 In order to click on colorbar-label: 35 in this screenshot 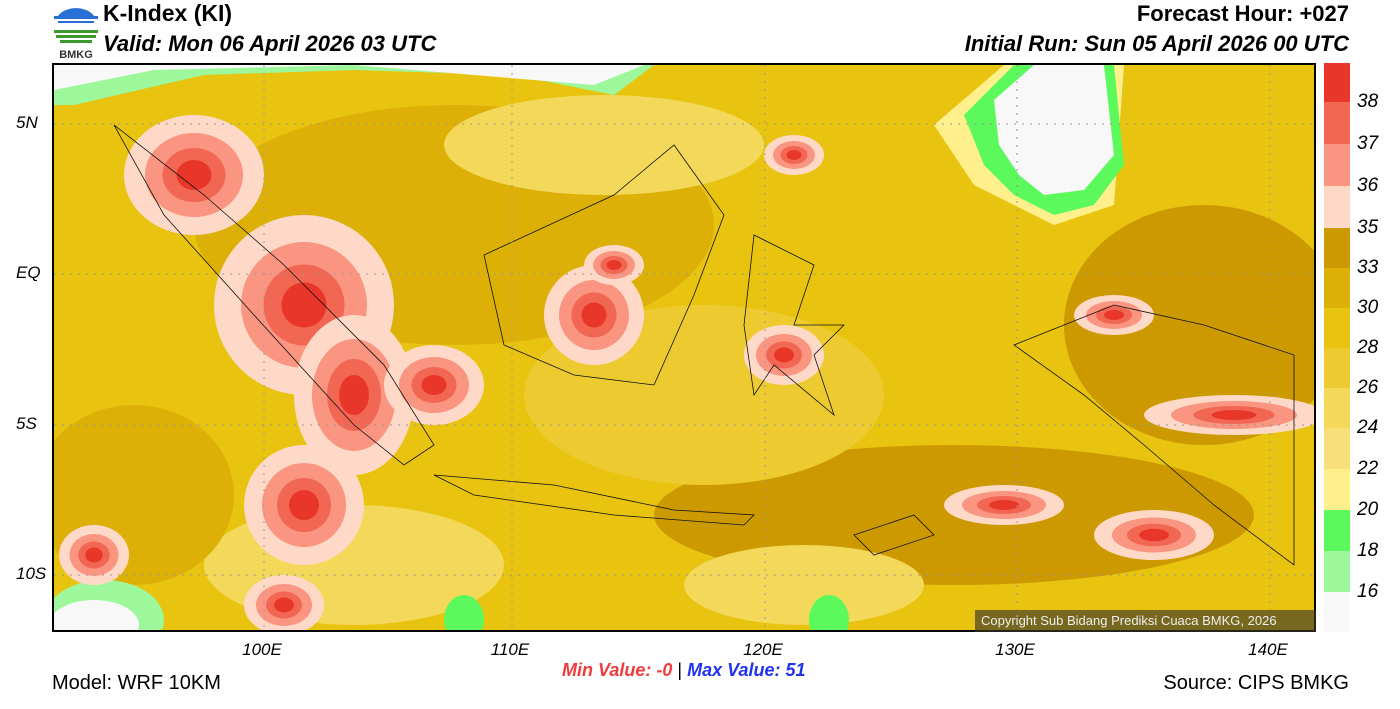, I will do `click(1368, 227)`.